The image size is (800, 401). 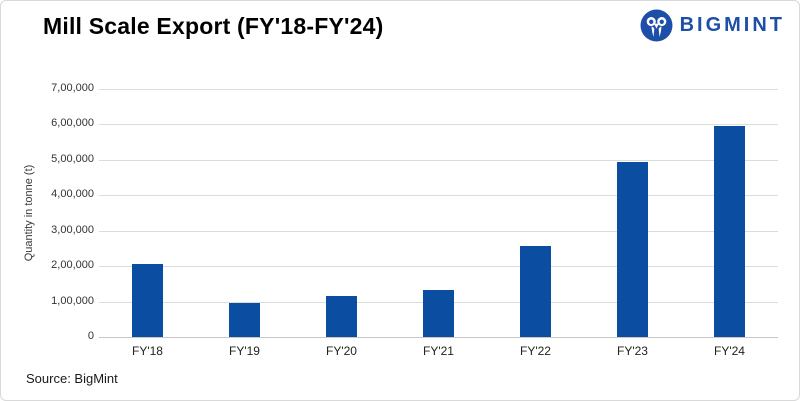 I want to click on y-tick-label: 7,00,000, so click(x=72, y=88).